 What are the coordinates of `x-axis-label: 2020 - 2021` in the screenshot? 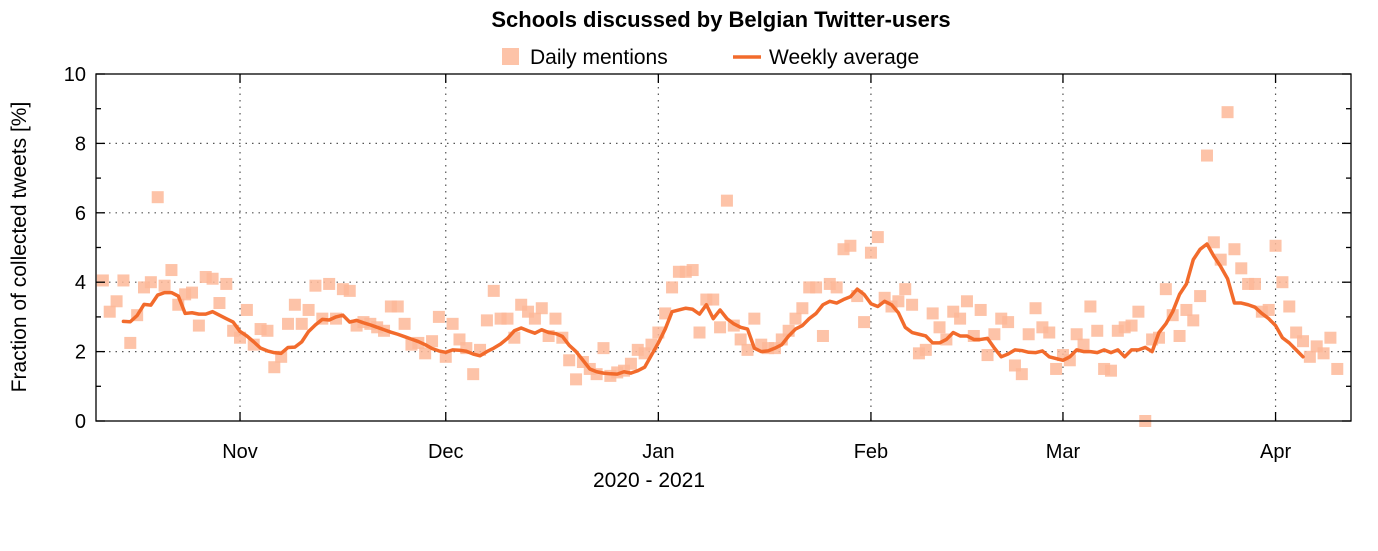 It's located at (649, 480).